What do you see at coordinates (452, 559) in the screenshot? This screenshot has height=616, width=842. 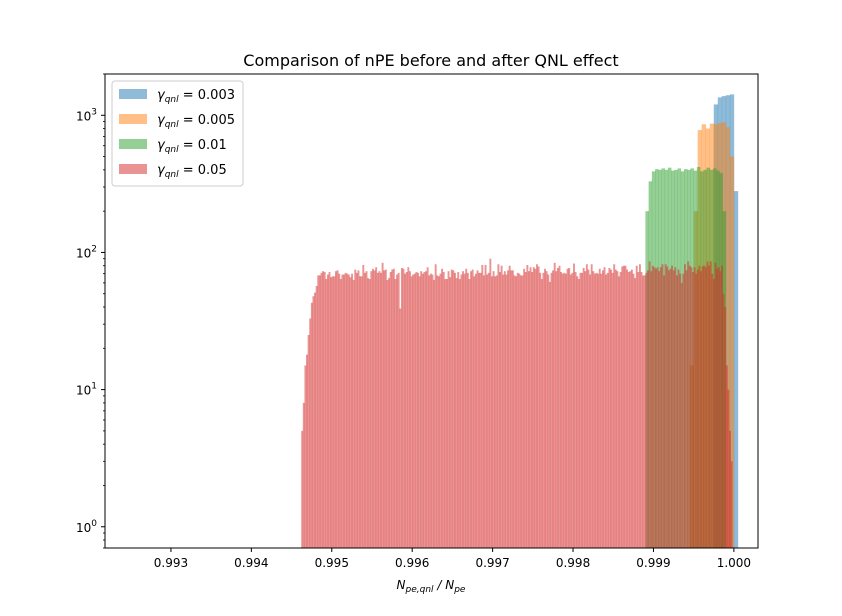 I see `x-axis: 0.993 0.994 0.995 0.996 0.997 0.998 0.999 1.000` at bounding box center [452, 559].